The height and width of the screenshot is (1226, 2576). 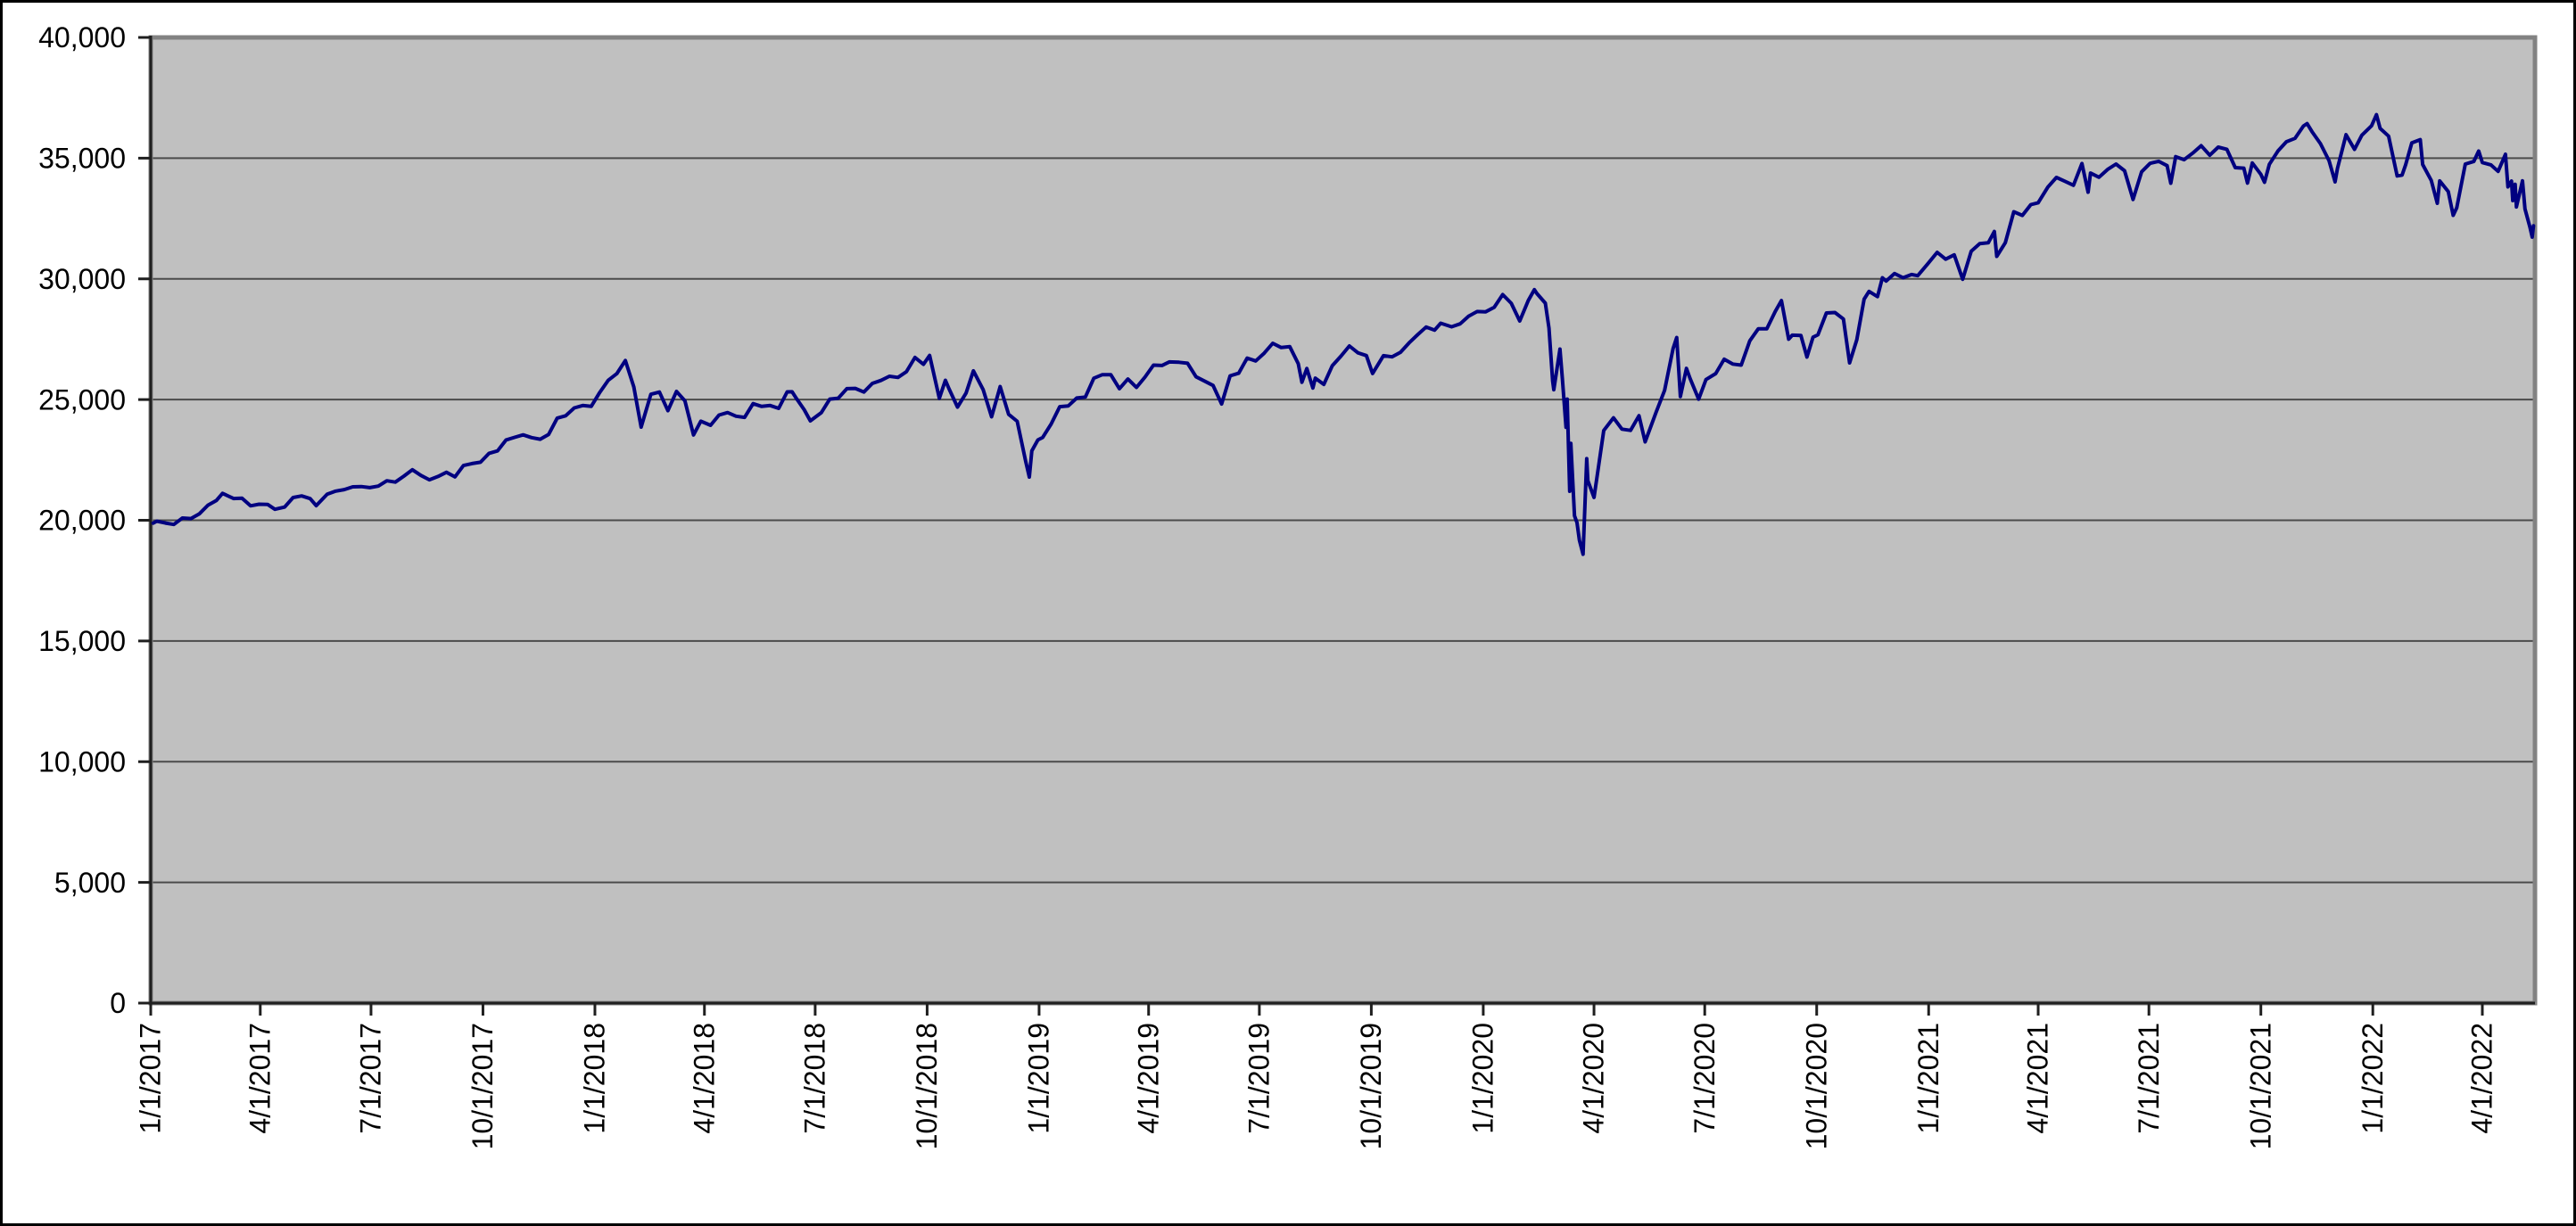 What do you see at coordinates (370, 1078) in the screenshot?
I see `x-axis-label: 7/1/2017` at bounding box center [370, 1078].